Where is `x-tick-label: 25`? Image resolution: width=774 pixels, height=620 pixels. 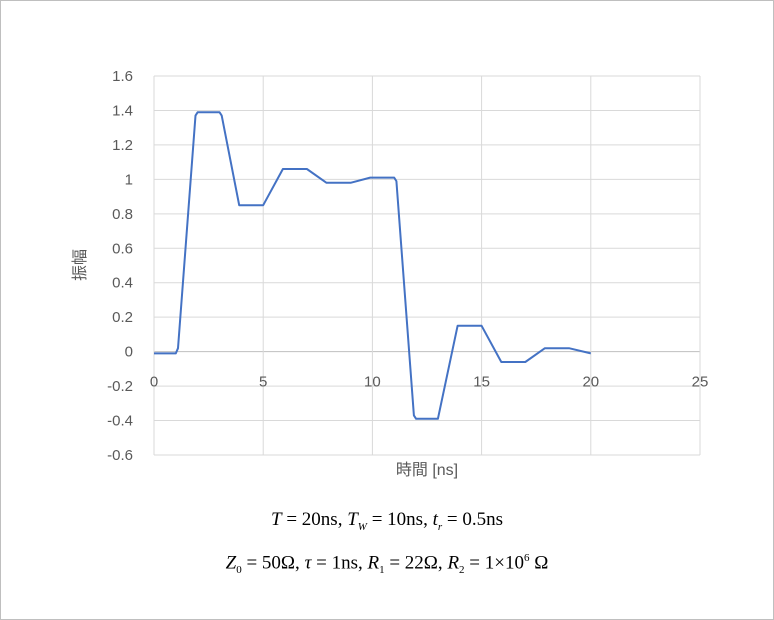 x-tick-label: 25 is located at coordinates (700, 382).